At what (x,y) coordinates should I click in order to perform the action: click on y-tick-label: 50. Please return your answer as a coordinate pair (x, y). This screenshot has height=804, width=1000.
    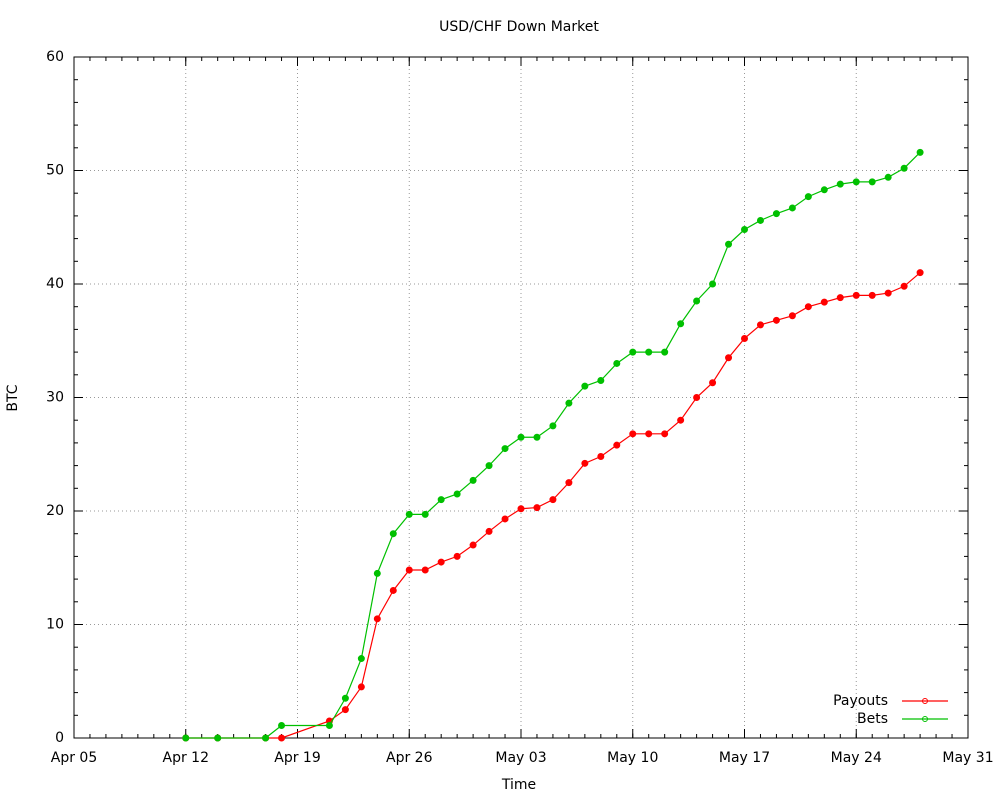
    Looking at the image, I should click on (55, 171).